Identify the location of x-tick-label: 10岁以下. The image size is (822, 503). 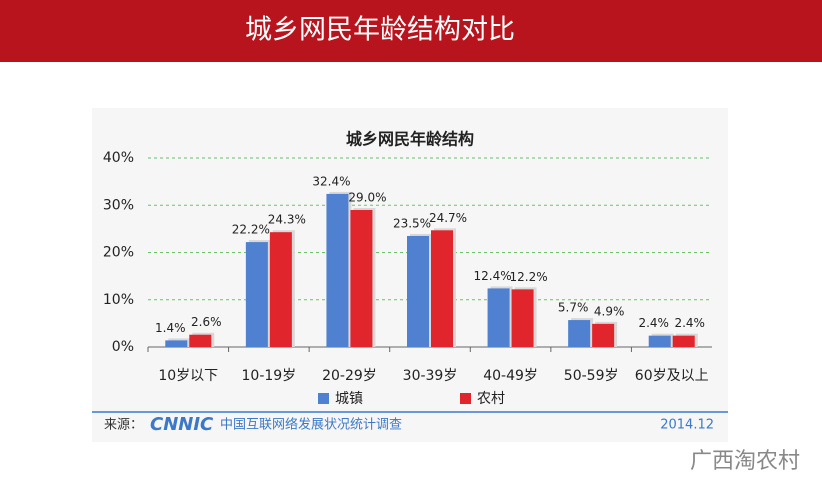
(188, 376).